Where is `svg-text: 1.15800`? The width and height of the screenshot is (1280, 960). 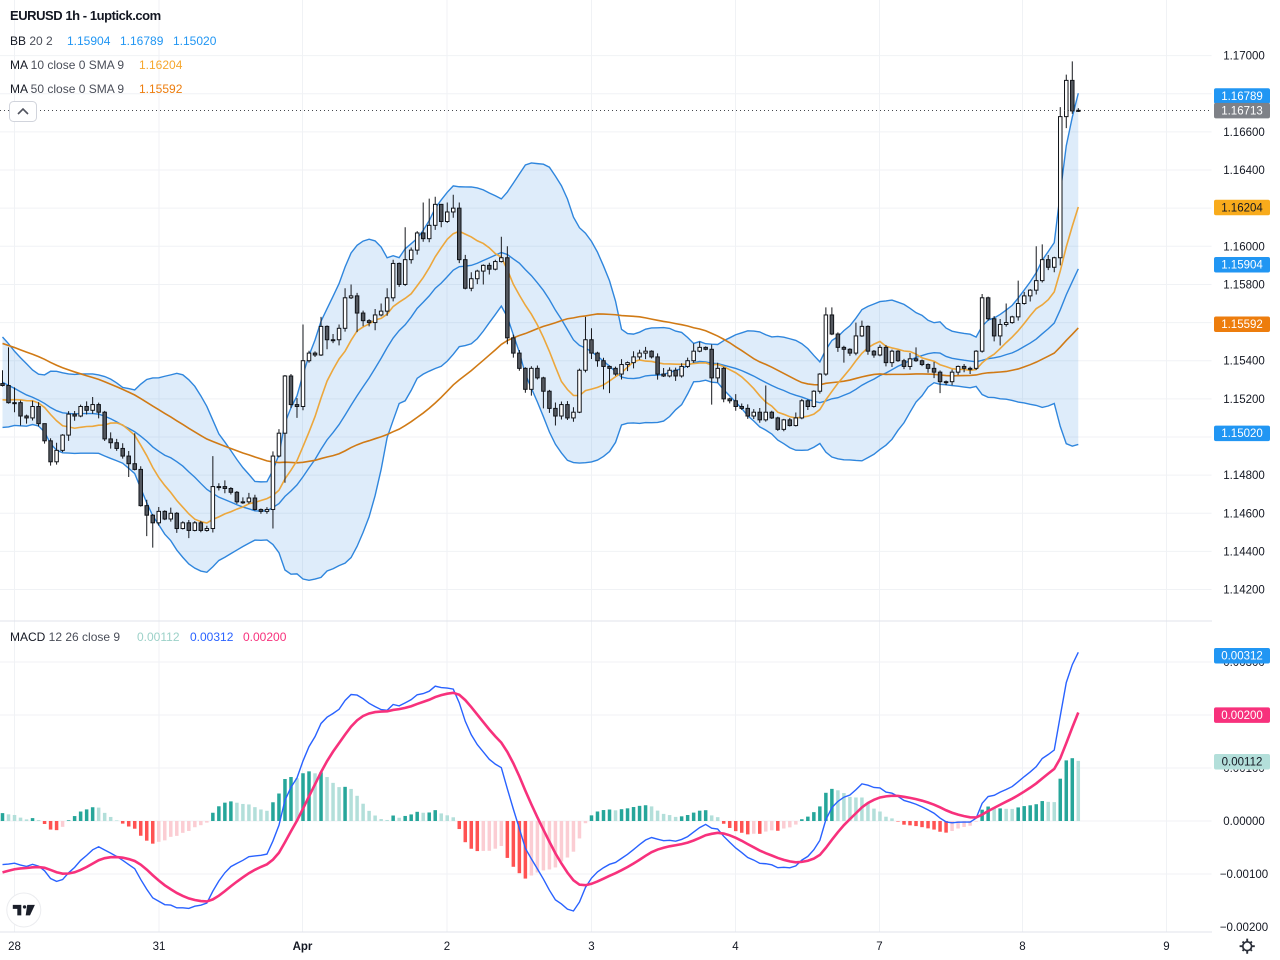
svg-text: 1.15800 is located at coordinates (1244, 285).